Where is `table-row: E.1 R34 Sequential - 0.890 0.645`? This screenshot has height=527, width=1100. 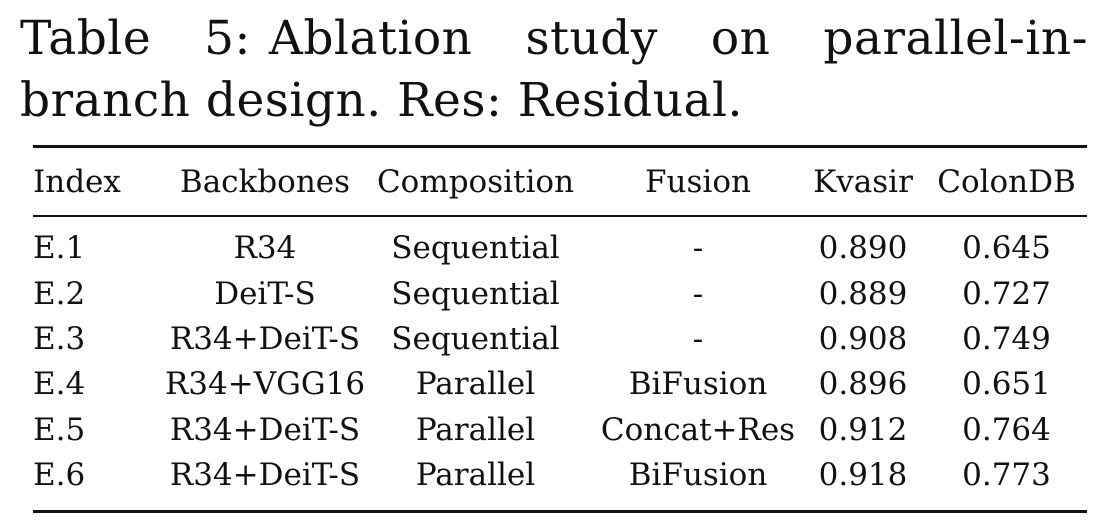
table-row: E.1 R34 Sequential - 0.890 0.645 is located at coordinates (560, 248).